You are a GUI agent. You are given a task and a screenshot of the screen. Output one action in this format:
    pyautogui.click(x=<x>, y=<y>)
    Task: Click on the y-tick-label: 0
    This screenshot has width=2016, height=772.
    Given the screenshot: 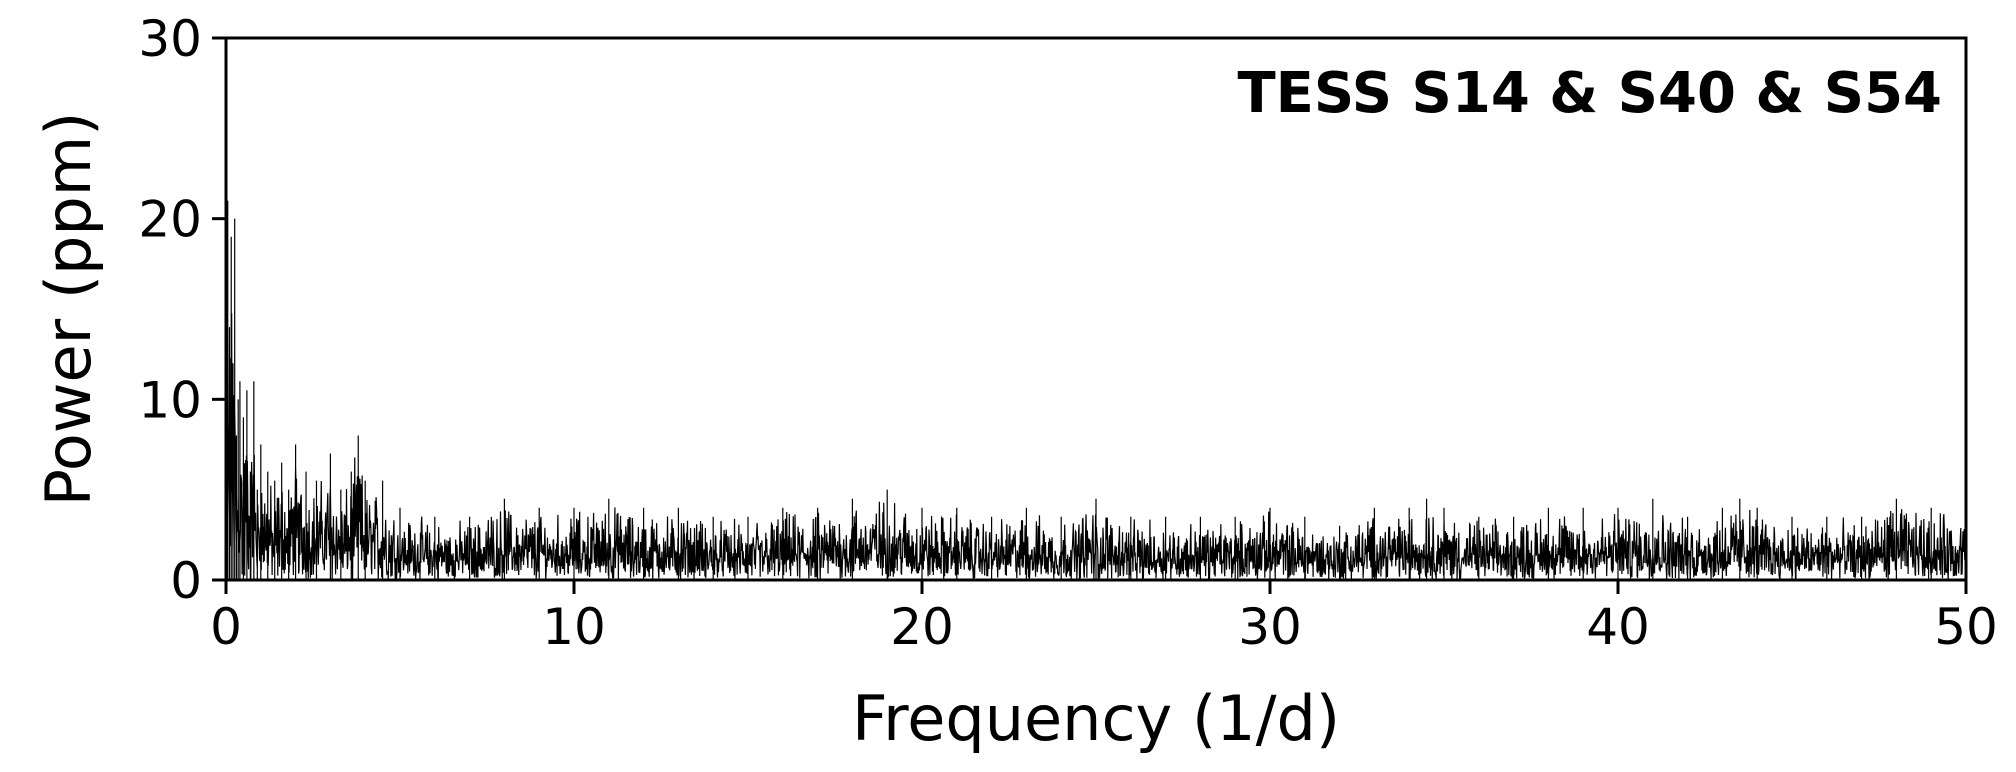 What is the action you would take?
    pyautogui.click(x=186, y=581)
    